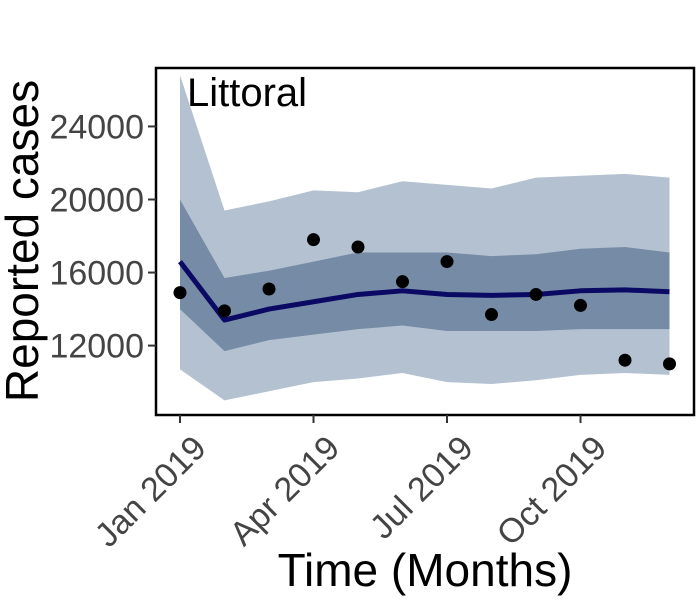 The image size is (700, 605). Describe the element at coordinates (151, 492) in the screenshot. I see `x-tick-label: Jan 2019` at that location.